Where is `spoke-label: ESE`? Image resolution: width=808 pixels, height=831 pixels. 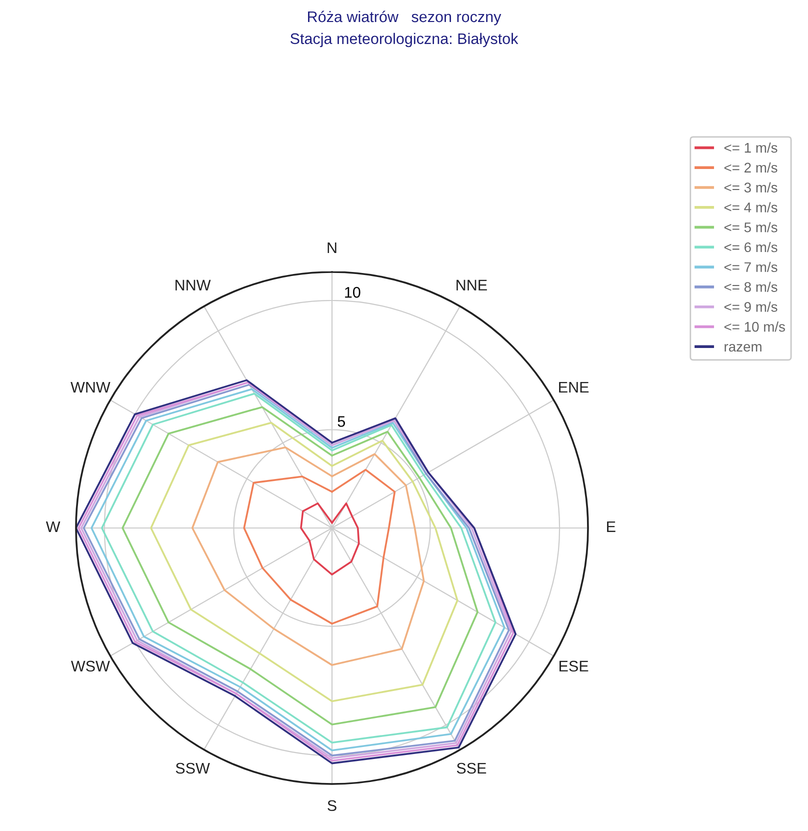 spoke-label: ESE is located at coordinates (574, 666).